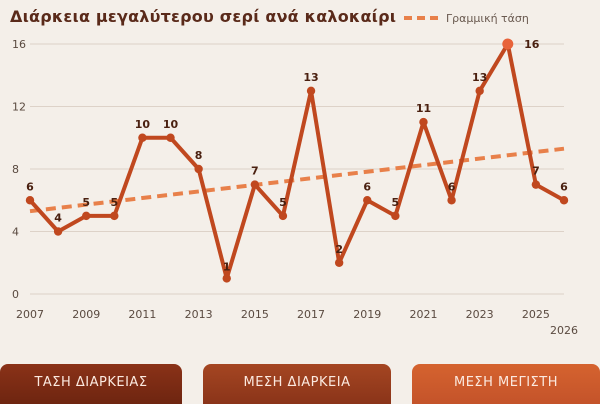 Image resolution: width=600 pixels, height=404 pixels. I want to click on x-tick-label: 2023, so click(480, 314).